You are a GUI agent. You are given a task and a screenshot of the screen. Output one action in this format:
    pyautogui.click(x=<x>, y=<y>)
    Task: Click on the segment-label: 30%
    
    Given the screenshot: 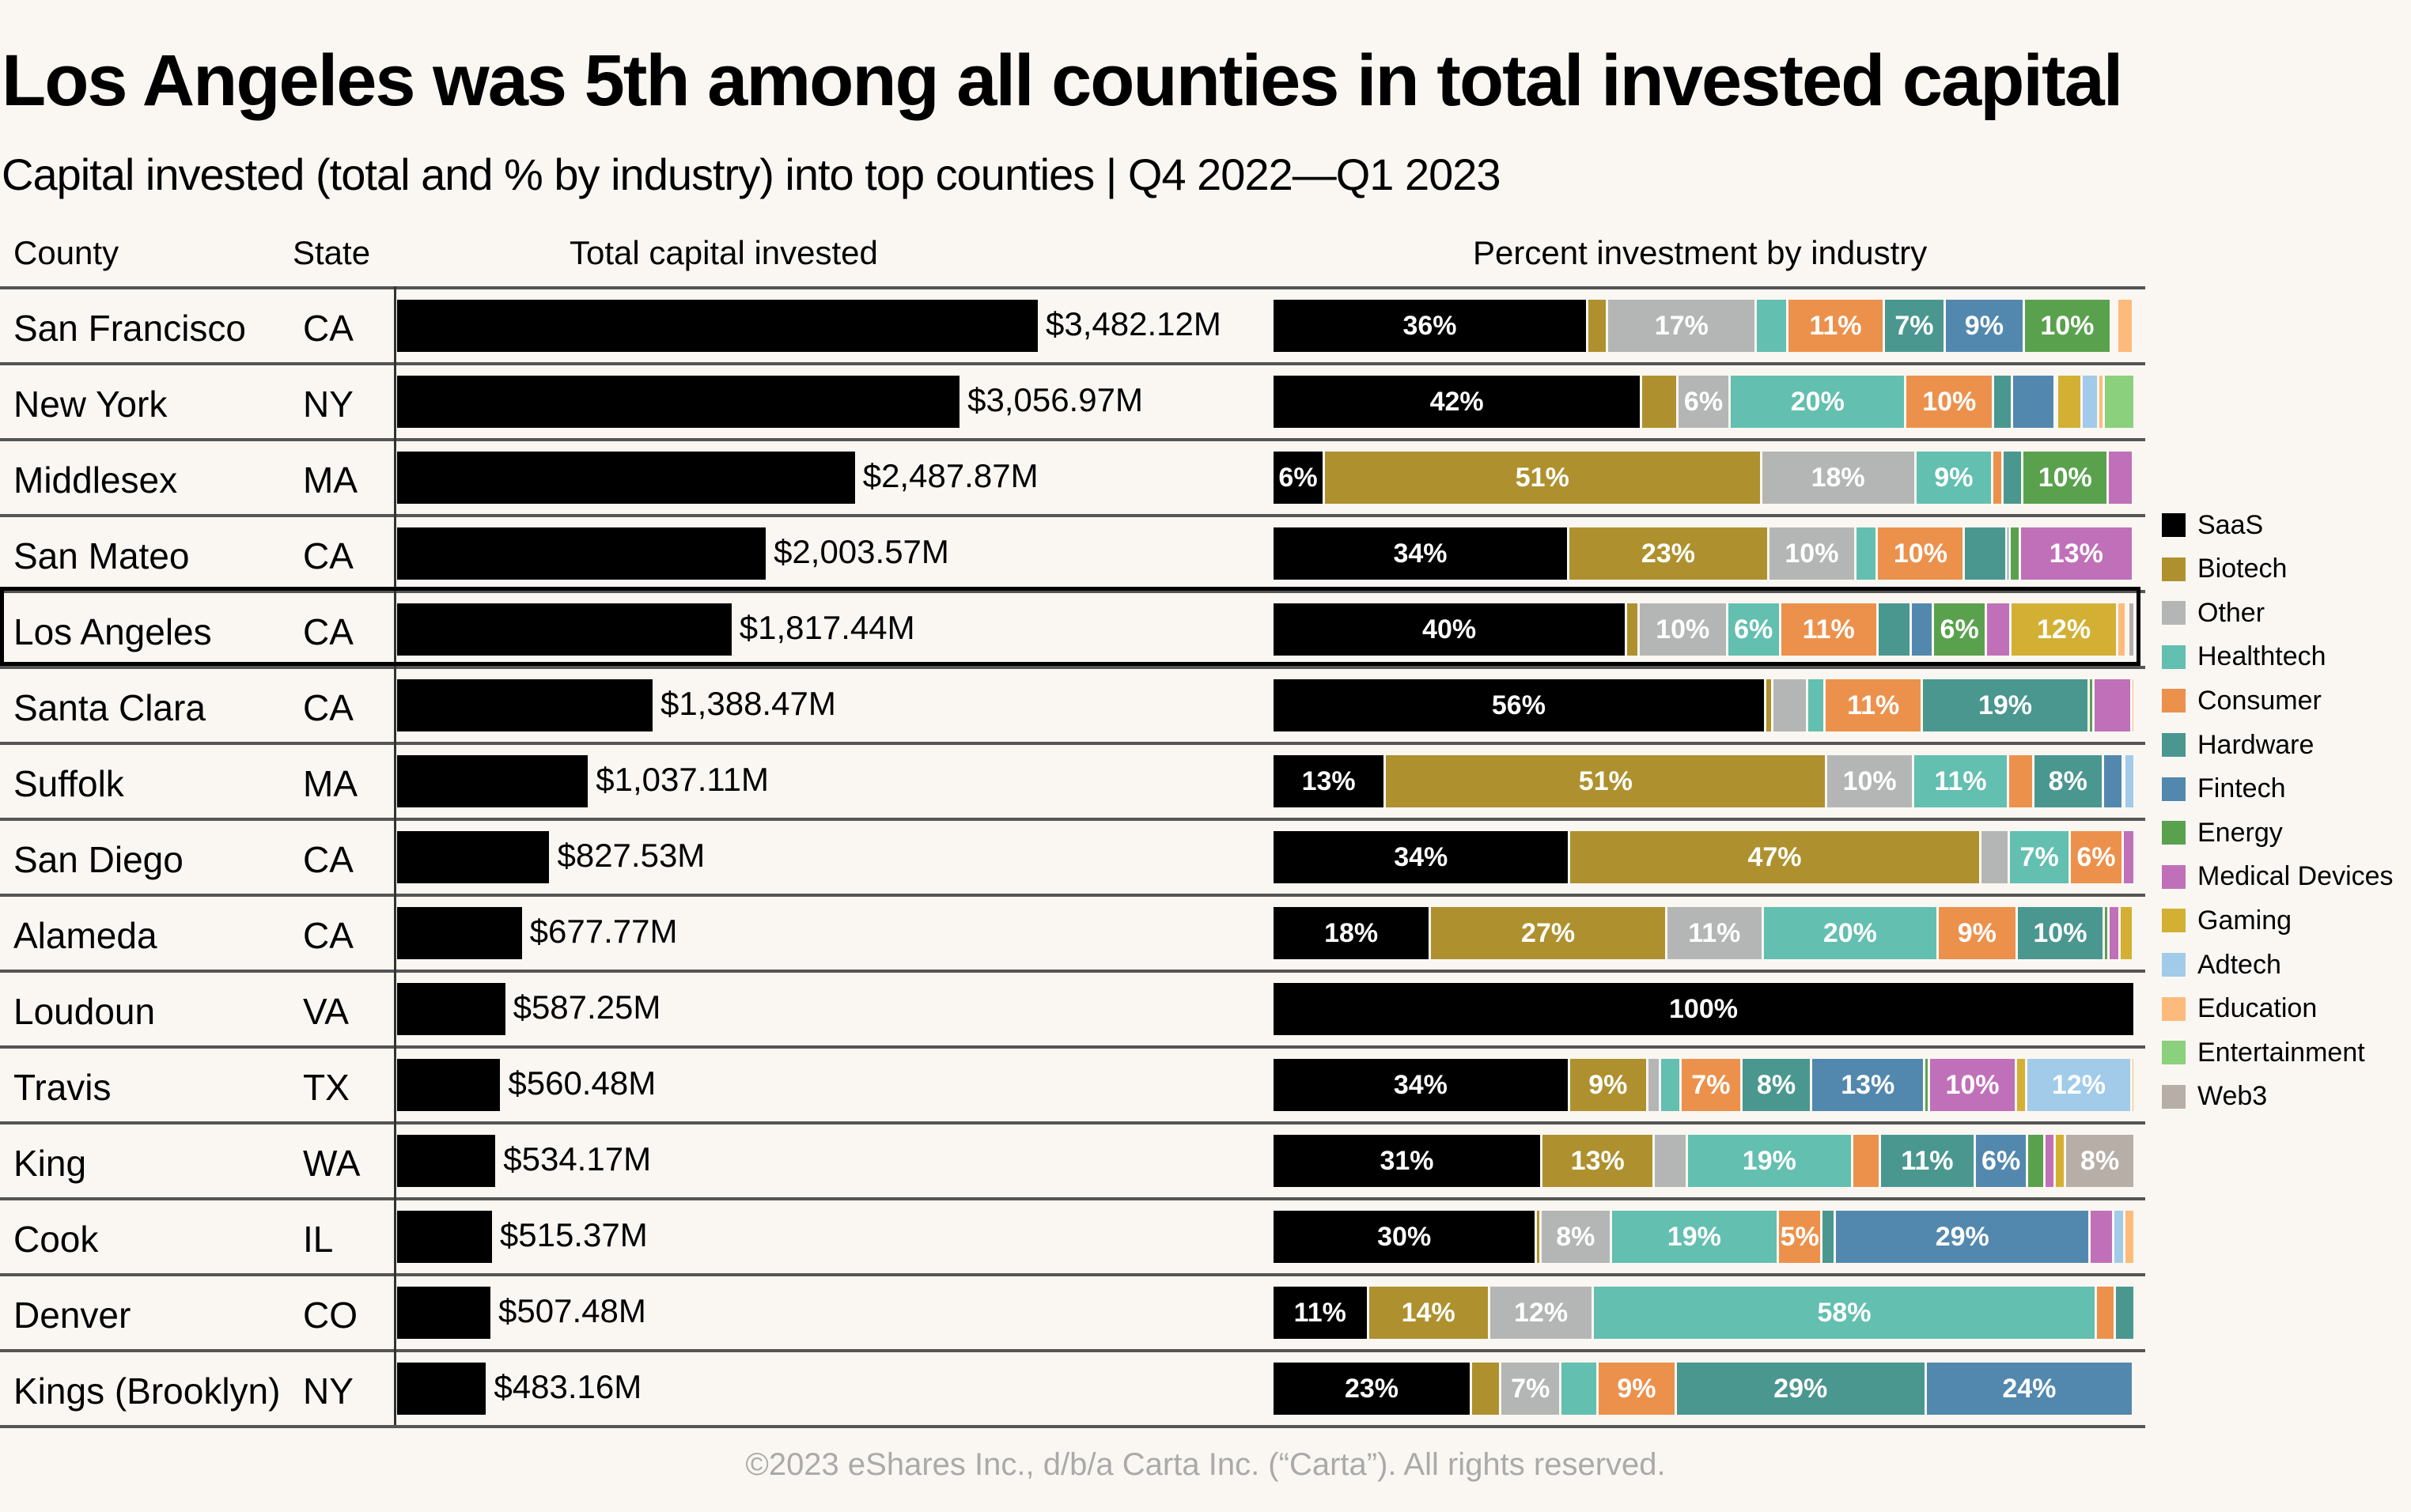 What is the action you would take?
    pyautogui.click(x=1404, y=1236)
    